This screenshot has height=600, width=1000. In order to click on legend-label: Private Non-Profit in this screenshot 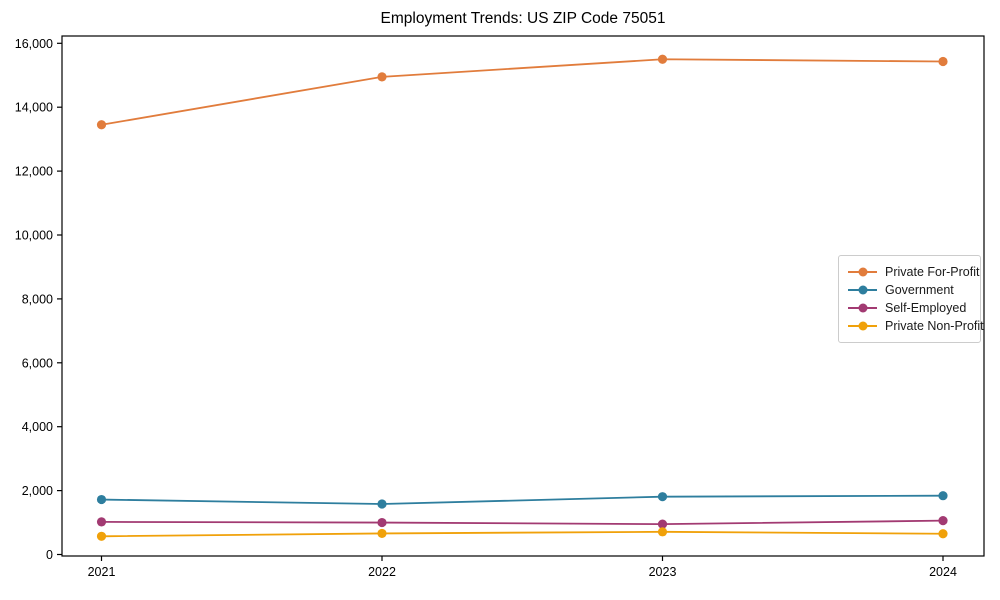, I will do `click(934, 326)`.